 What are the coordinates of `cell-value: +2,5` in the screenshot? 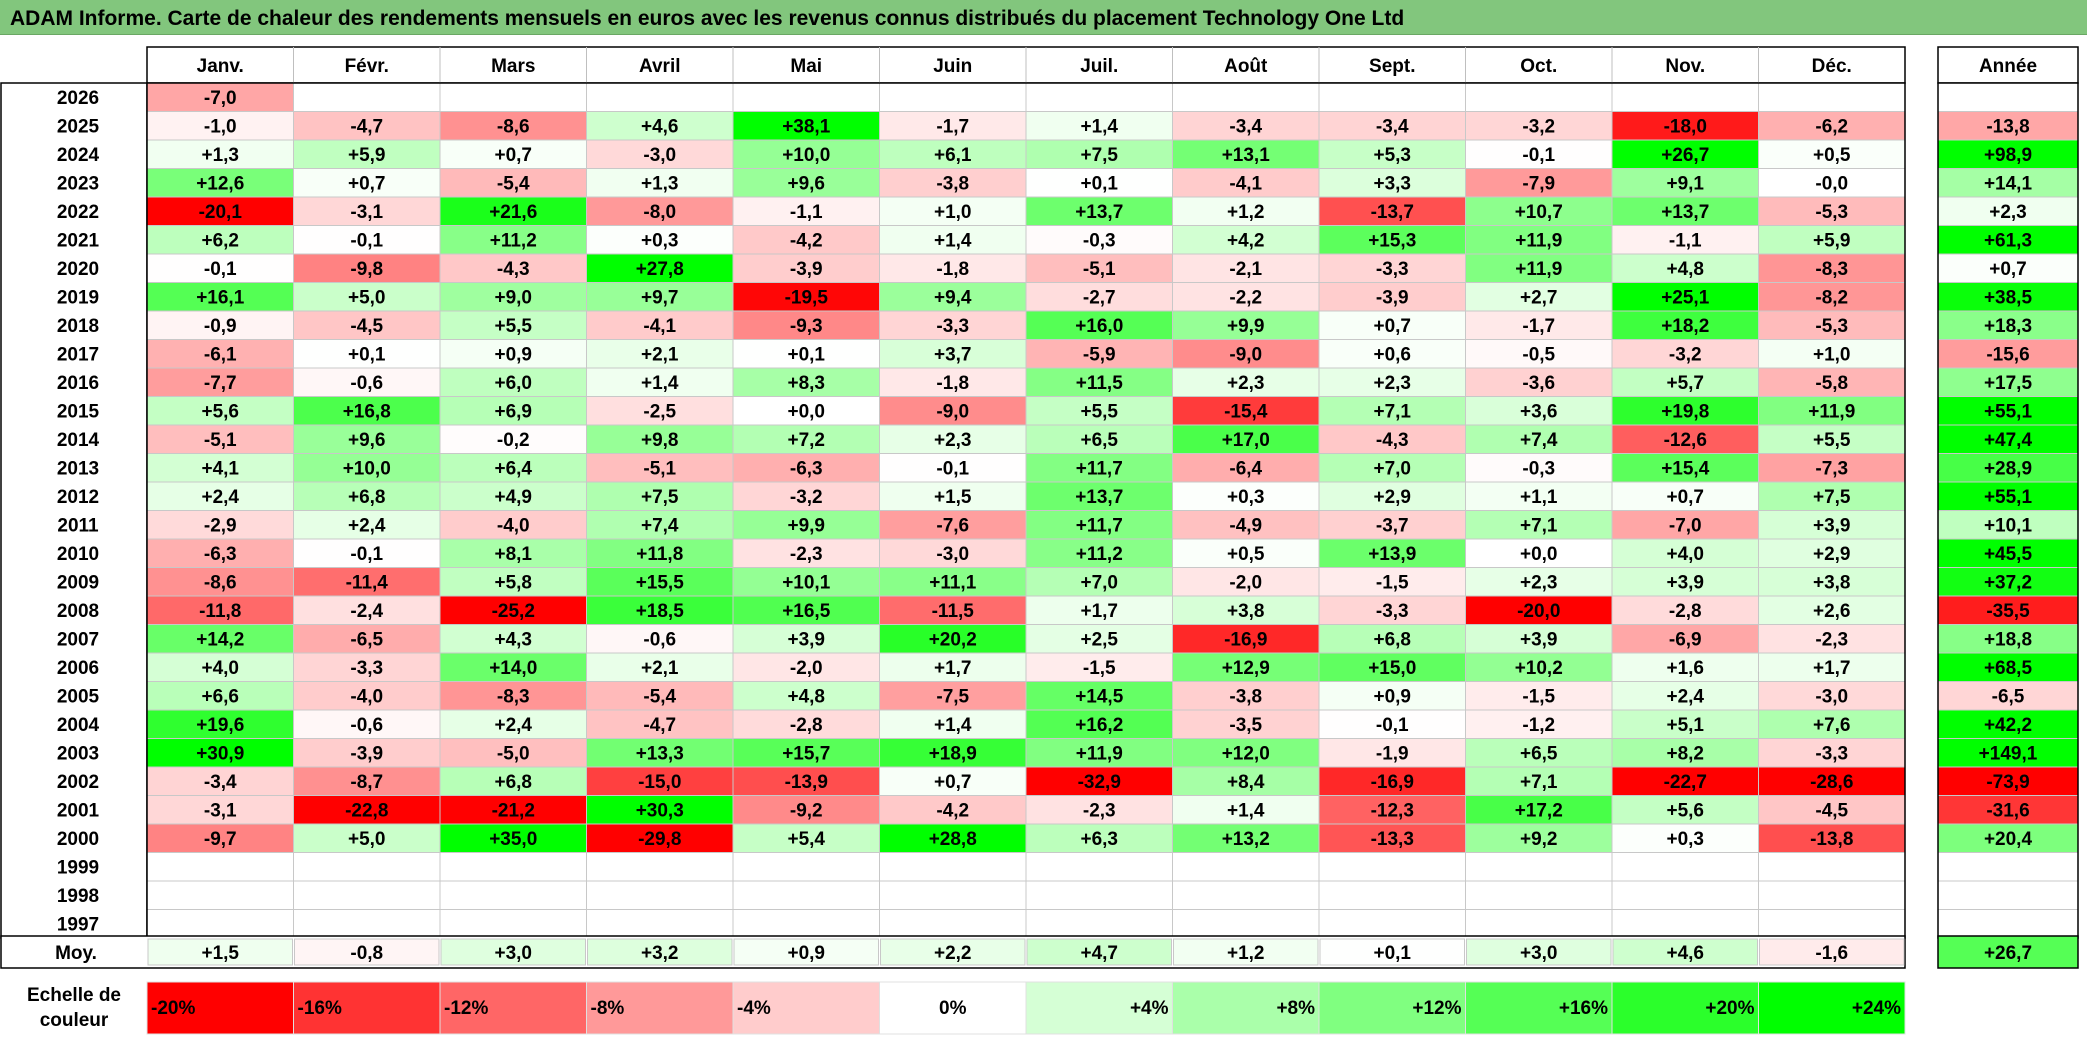 It's located at (1099, 640).